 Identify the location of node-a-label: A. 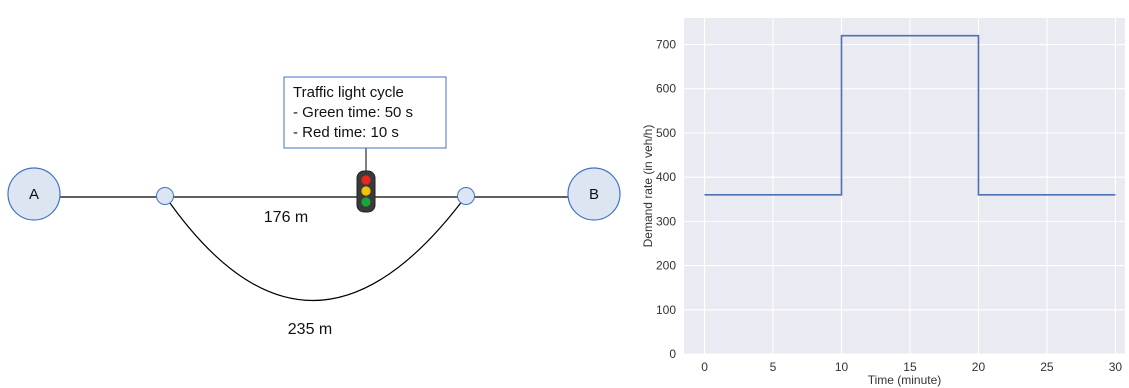
(34, 194).